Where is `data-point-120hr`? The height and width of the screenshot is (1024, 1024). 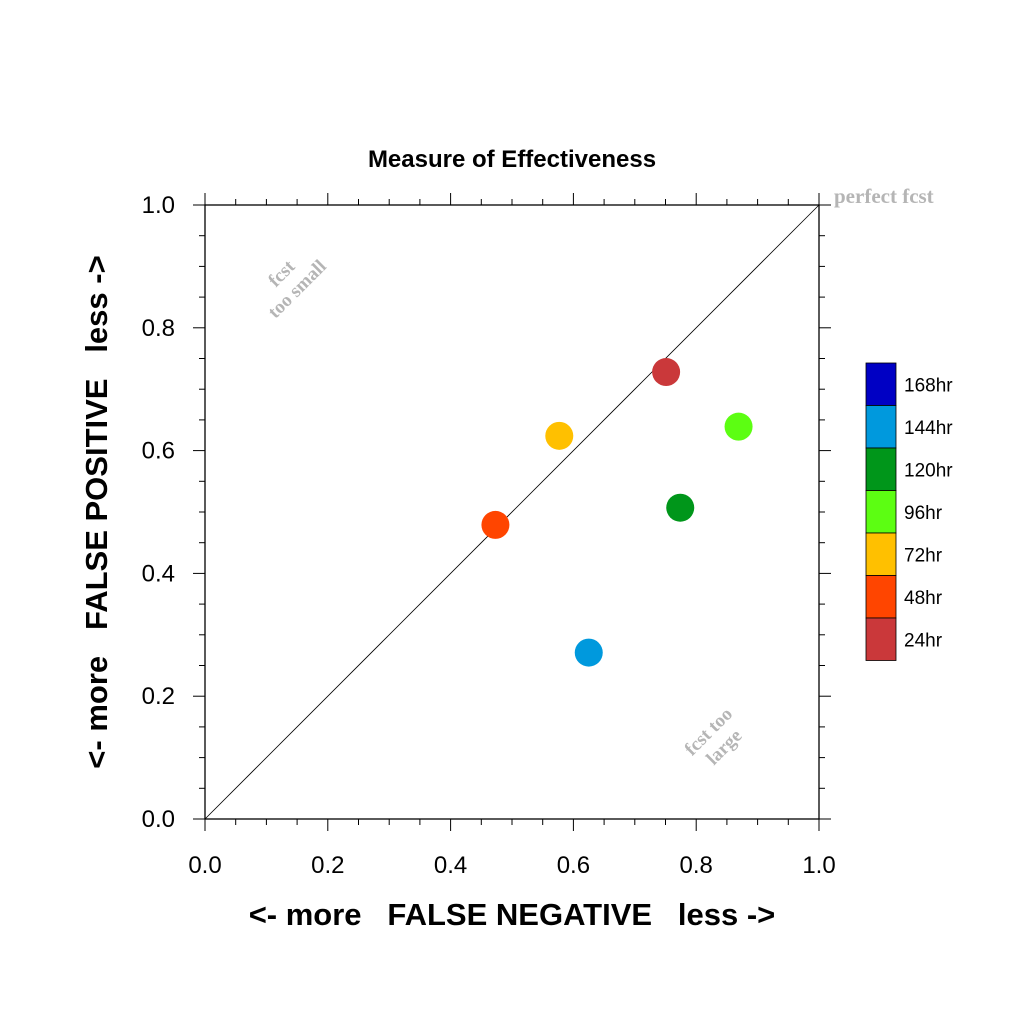
data-point-120hr is located at coordinates (680, 507).